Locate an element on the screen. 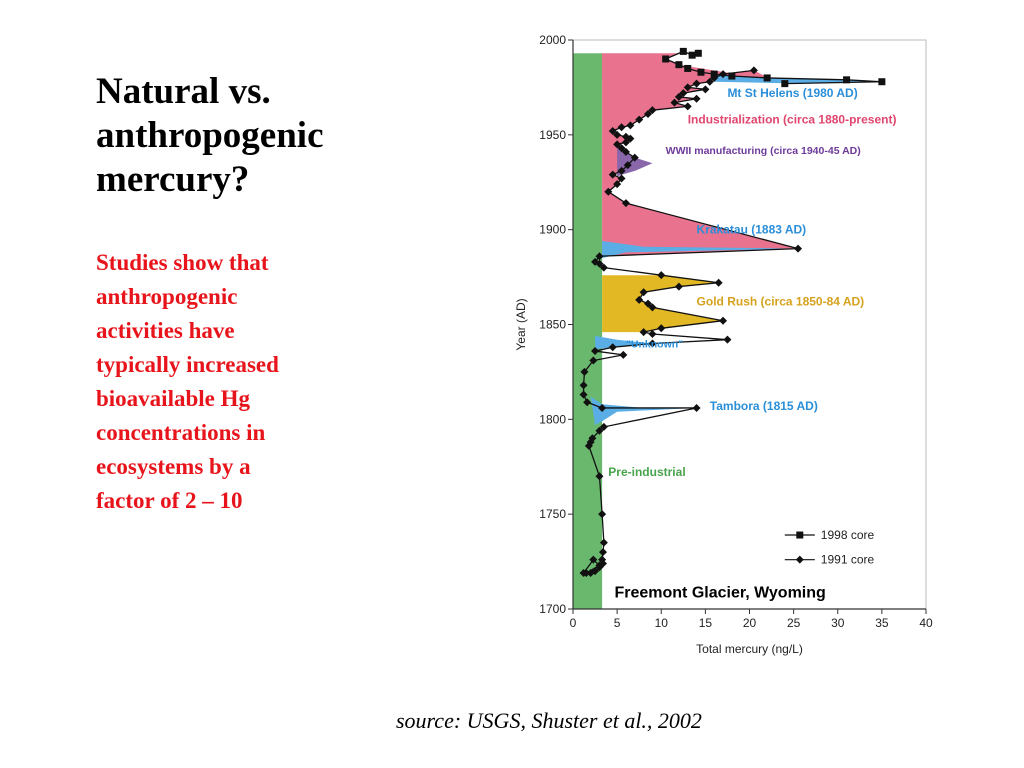 Image resolution: width=1024 pixels, height=768 pixels. slide-title-line: mercury? is located at coordinates (173, 179).